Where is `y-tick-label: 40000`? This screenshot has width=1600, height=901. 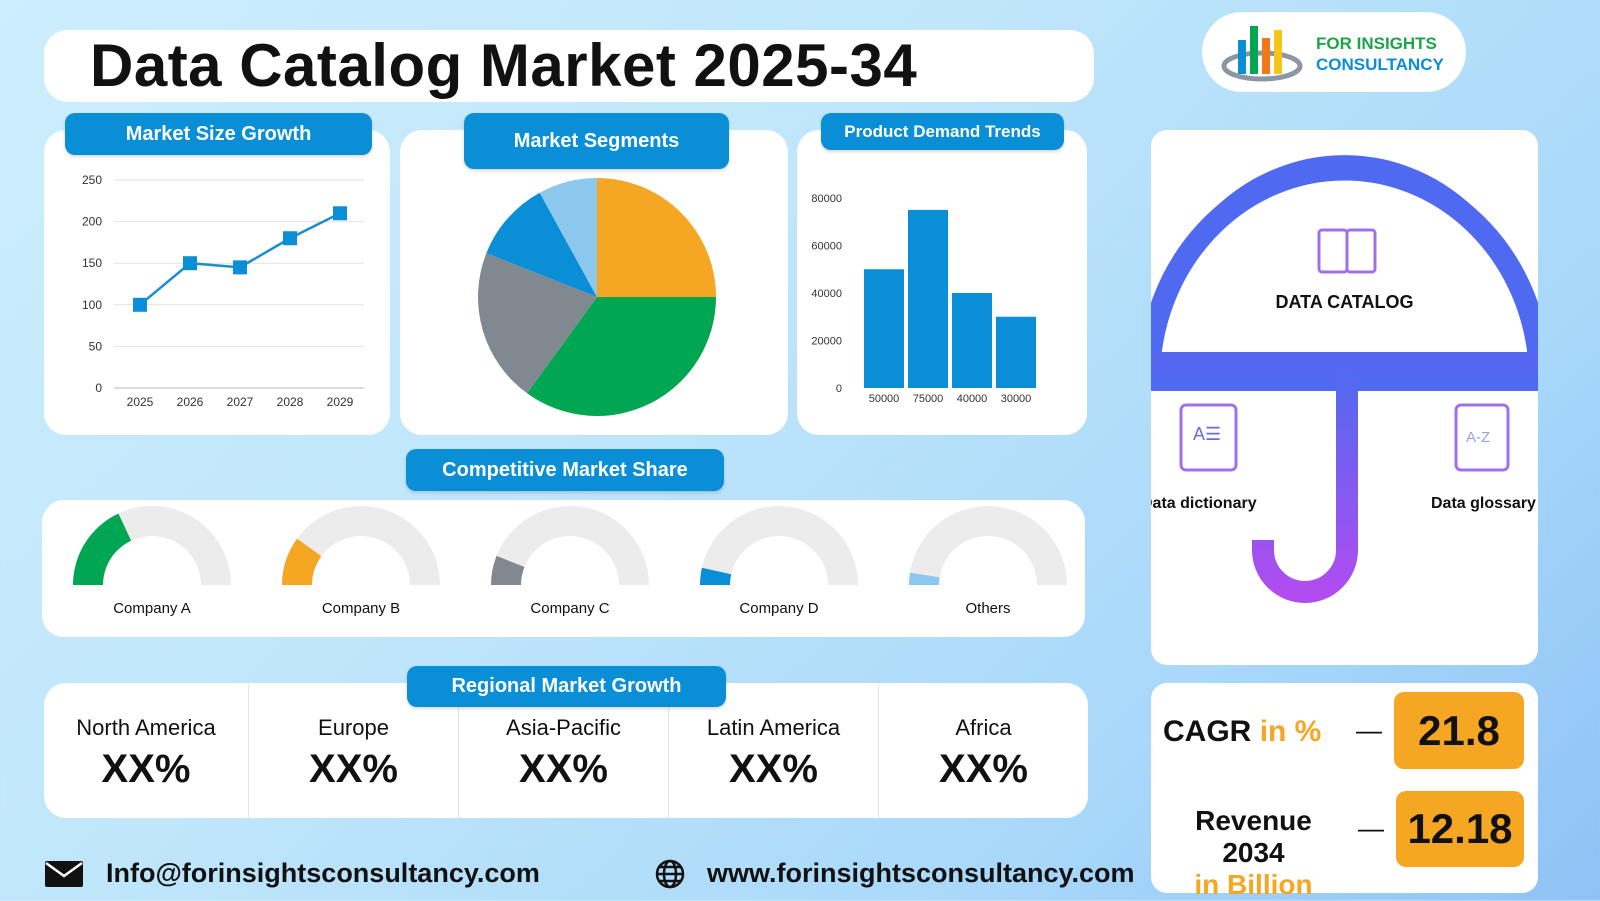 y-tick-label: 40000 is located at coordinates (826, 294).